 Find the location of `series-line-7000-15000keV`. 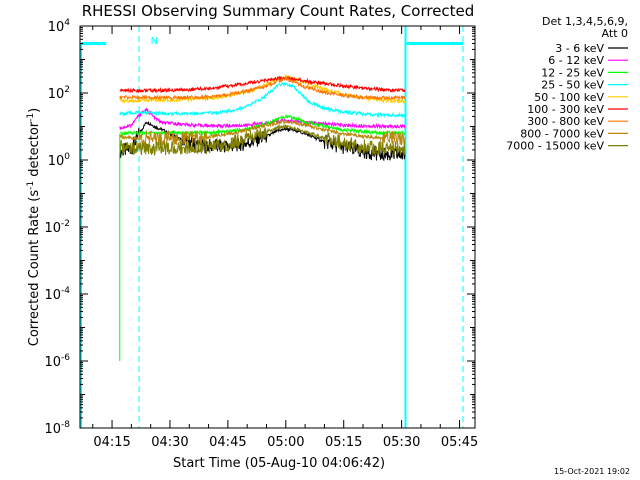

series-line-7000-15000keV is located at coordinates (262, 140).